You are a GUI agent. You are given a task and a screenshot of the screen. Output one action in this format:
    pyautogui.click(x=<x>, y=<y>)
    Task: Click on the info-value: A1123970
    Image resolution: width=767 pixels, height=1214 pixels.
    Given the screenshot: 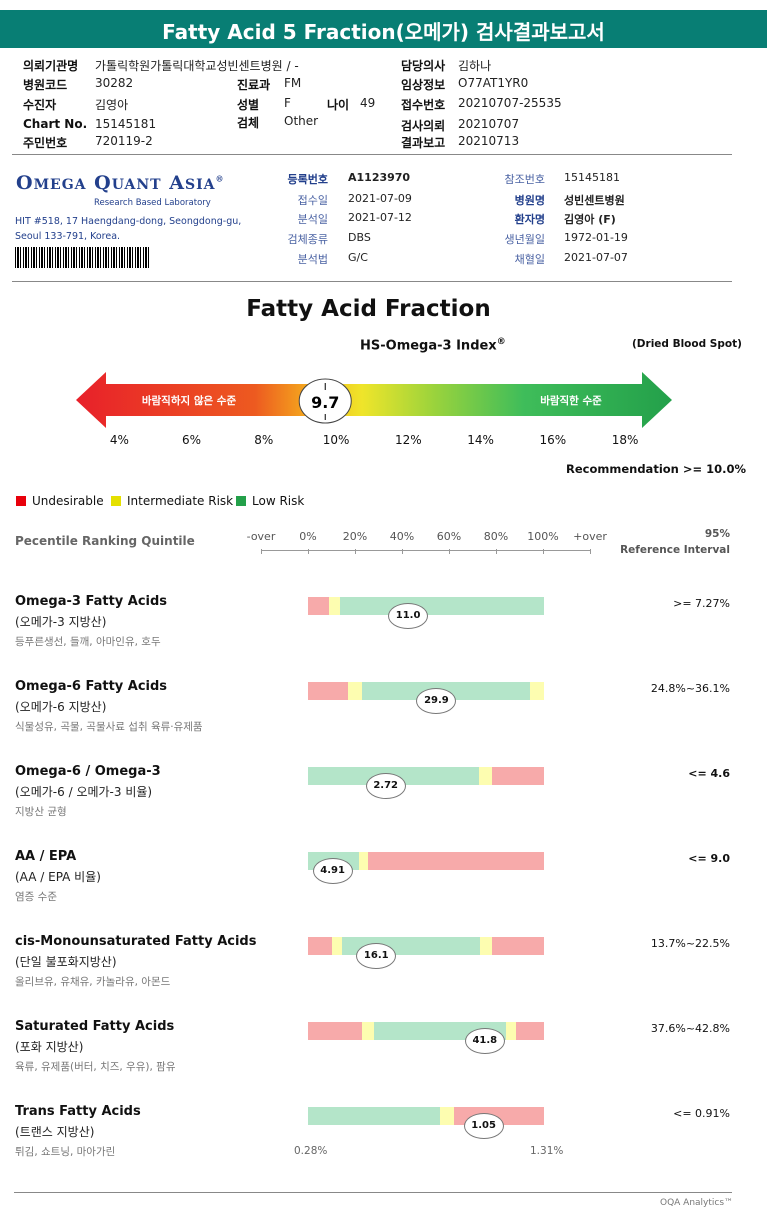 What is the action you would take?
    pyautogui.click(x=379, y=177)
    